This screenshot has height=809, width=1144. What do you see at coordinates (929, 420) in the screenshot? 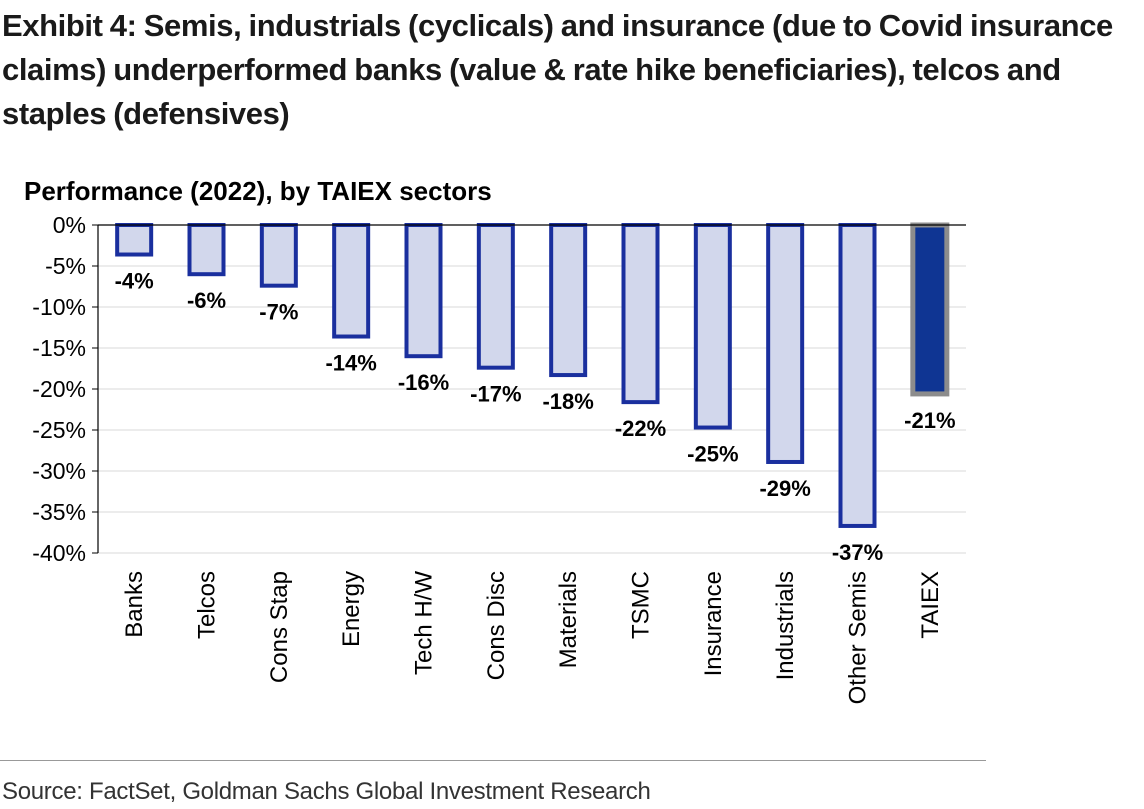
I see `data-label: -21%` at bounding box center [929, 420].